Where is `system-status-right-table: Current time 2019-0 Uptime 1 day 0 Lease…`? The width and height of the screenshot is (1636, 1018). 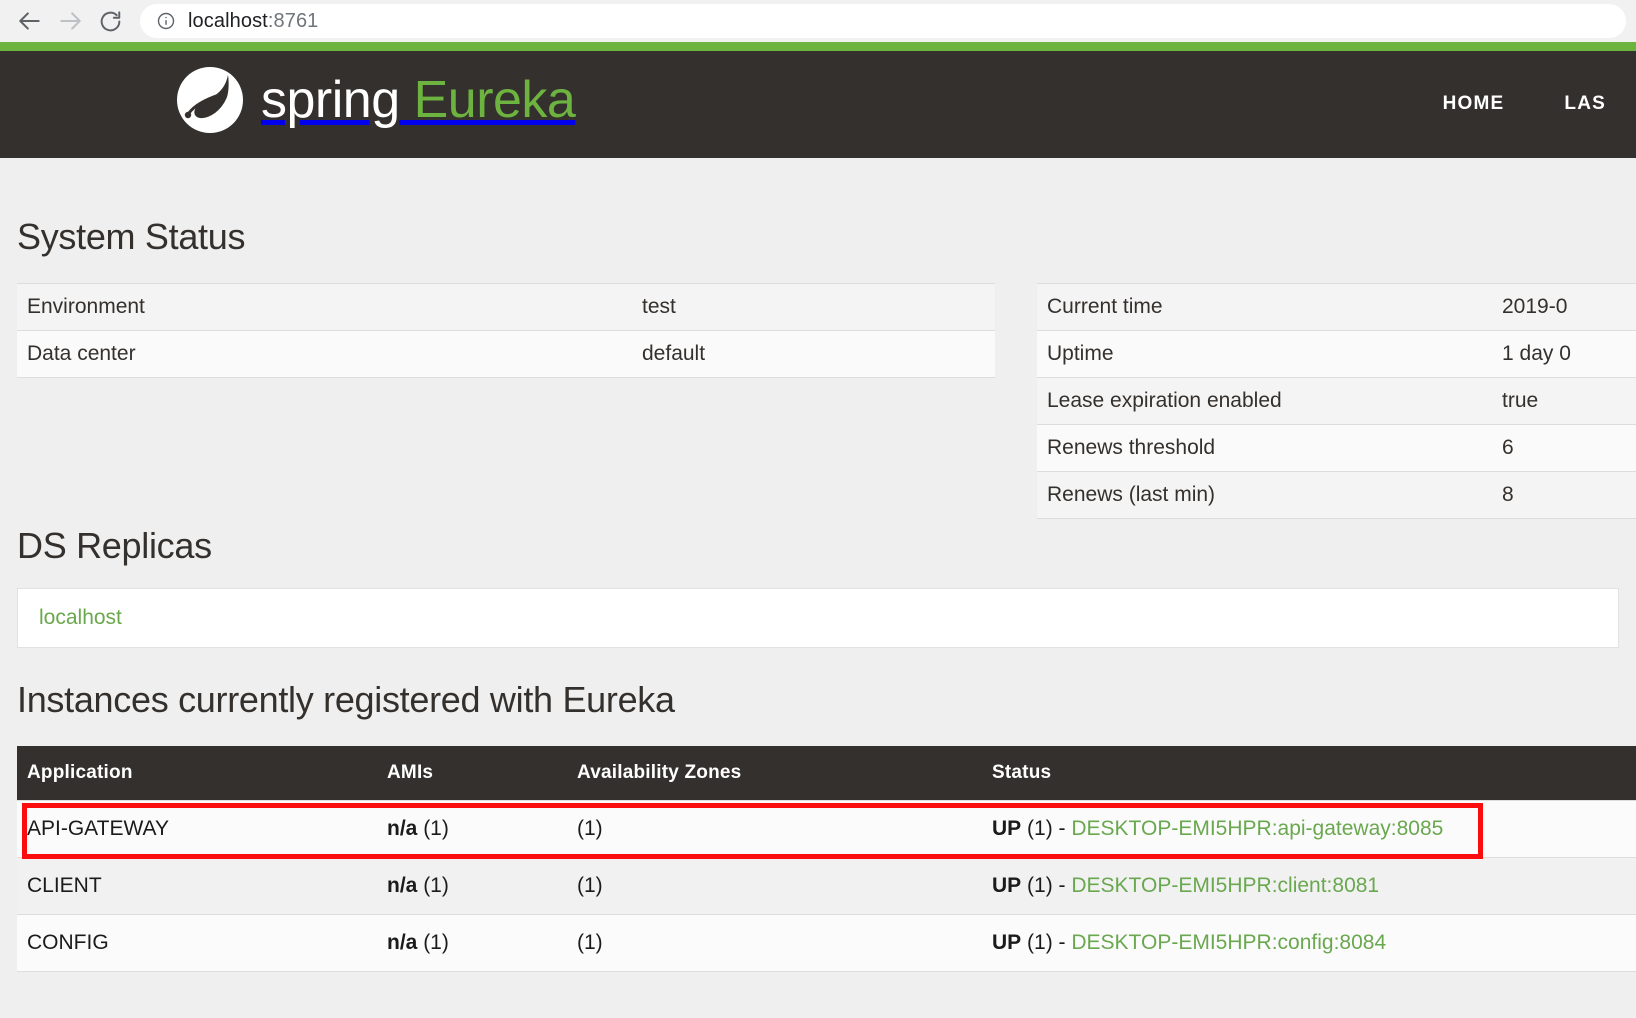 system-status-right-table: Current time 2019-0 Uptime 1 day 0 Lease… is located at coordinates (1336, 401).